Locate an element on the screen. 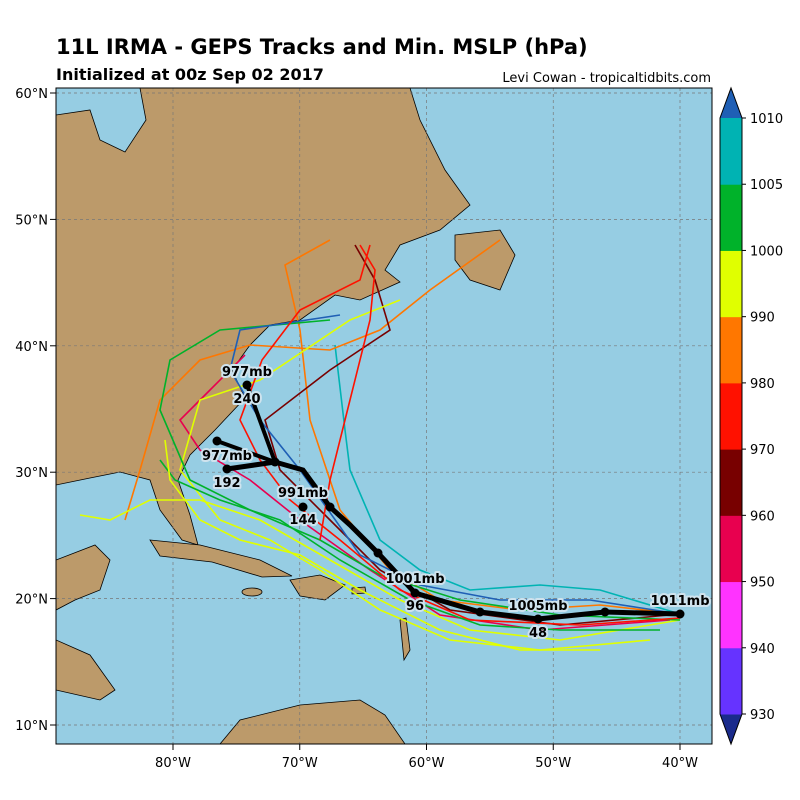 This screenshot has height=800, width=800. colorbar-label: 940 is located at coordinates (762, 649).